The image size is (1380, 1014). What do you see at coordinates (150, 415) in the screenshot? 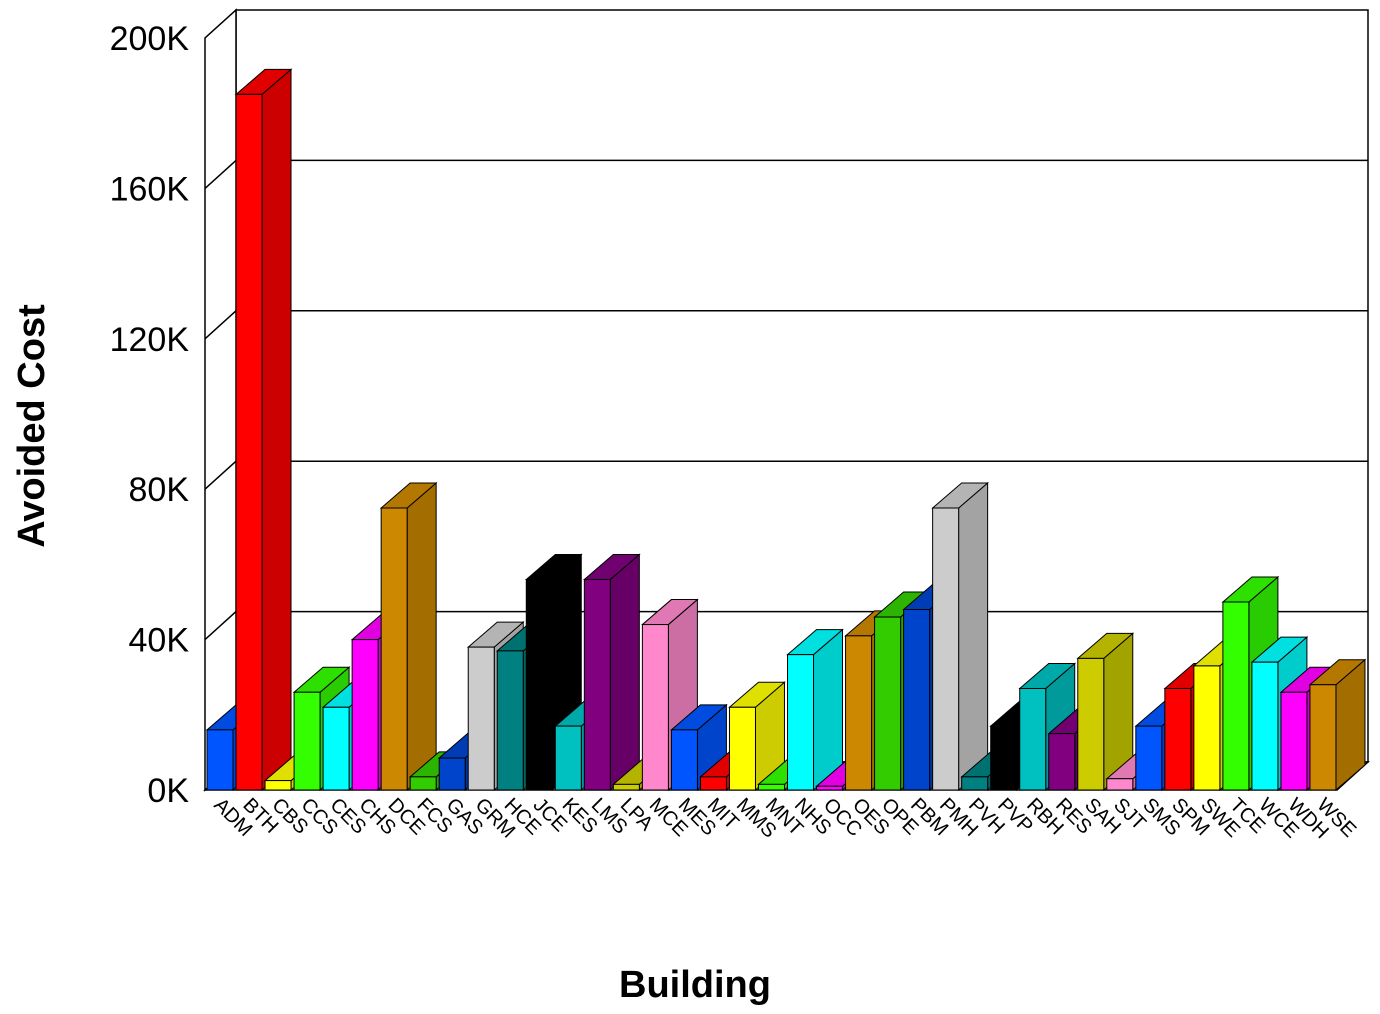
I see `y-axis-ticks: 0K 40K 80K 120K 160K 200K` at bounding box center [150, 415].